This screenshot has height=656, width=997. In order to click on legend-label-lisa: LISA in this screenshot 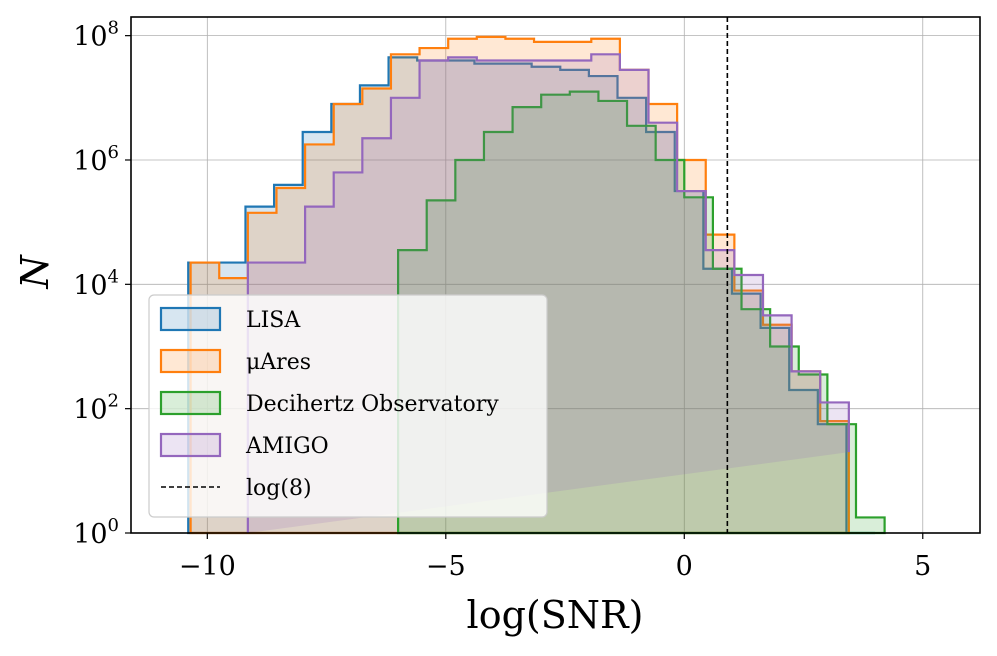, I will do `click(273, 320)`.